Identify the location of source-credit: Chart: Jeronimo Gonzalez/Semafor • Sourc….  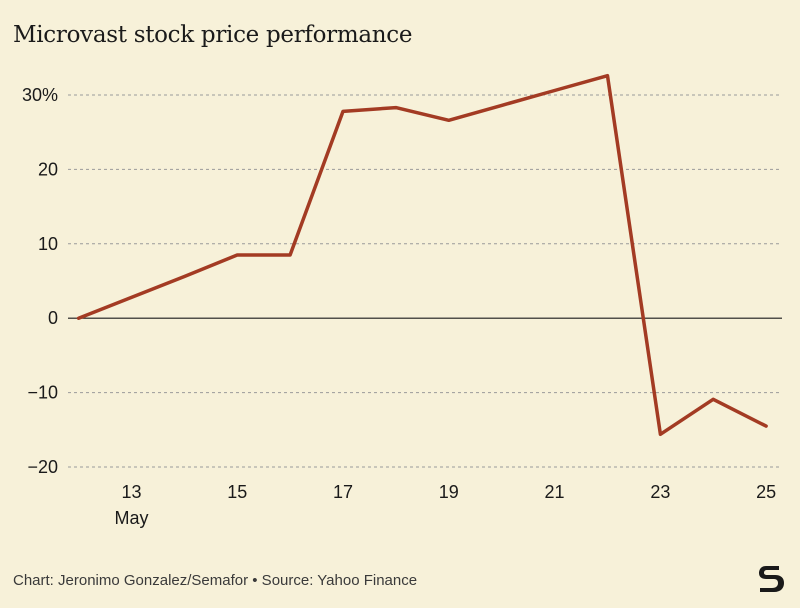
(215, 580).